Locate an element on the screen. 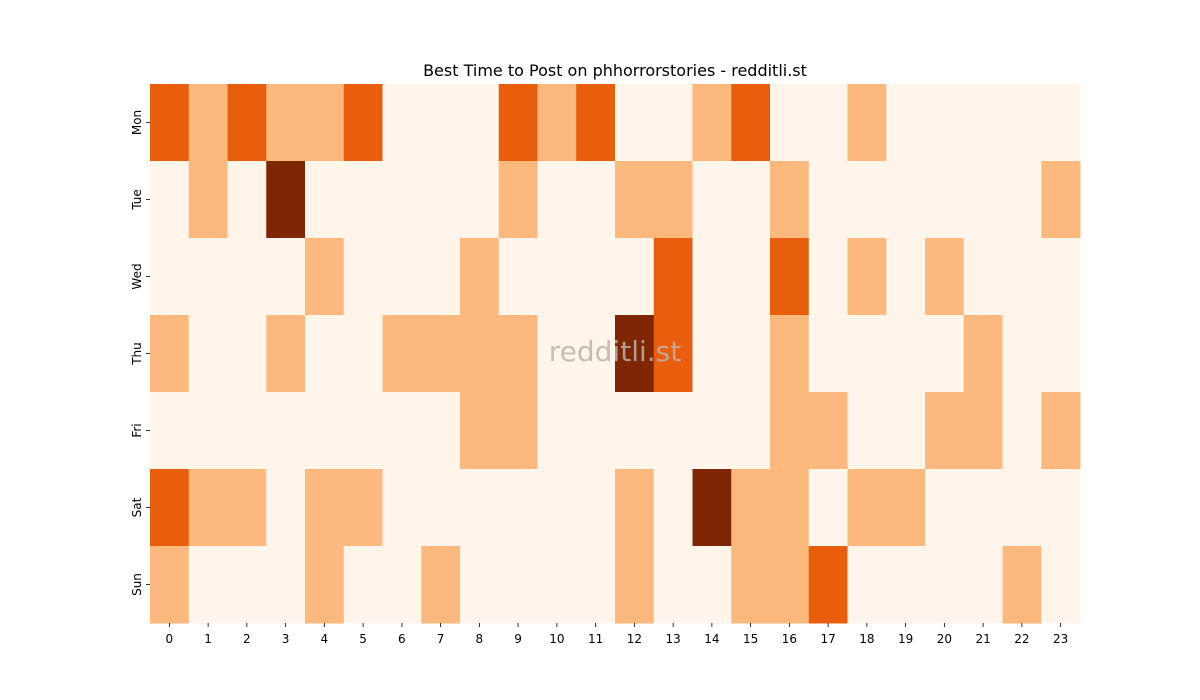  x-tick-label: 4 is located at coordinates (325, 639).